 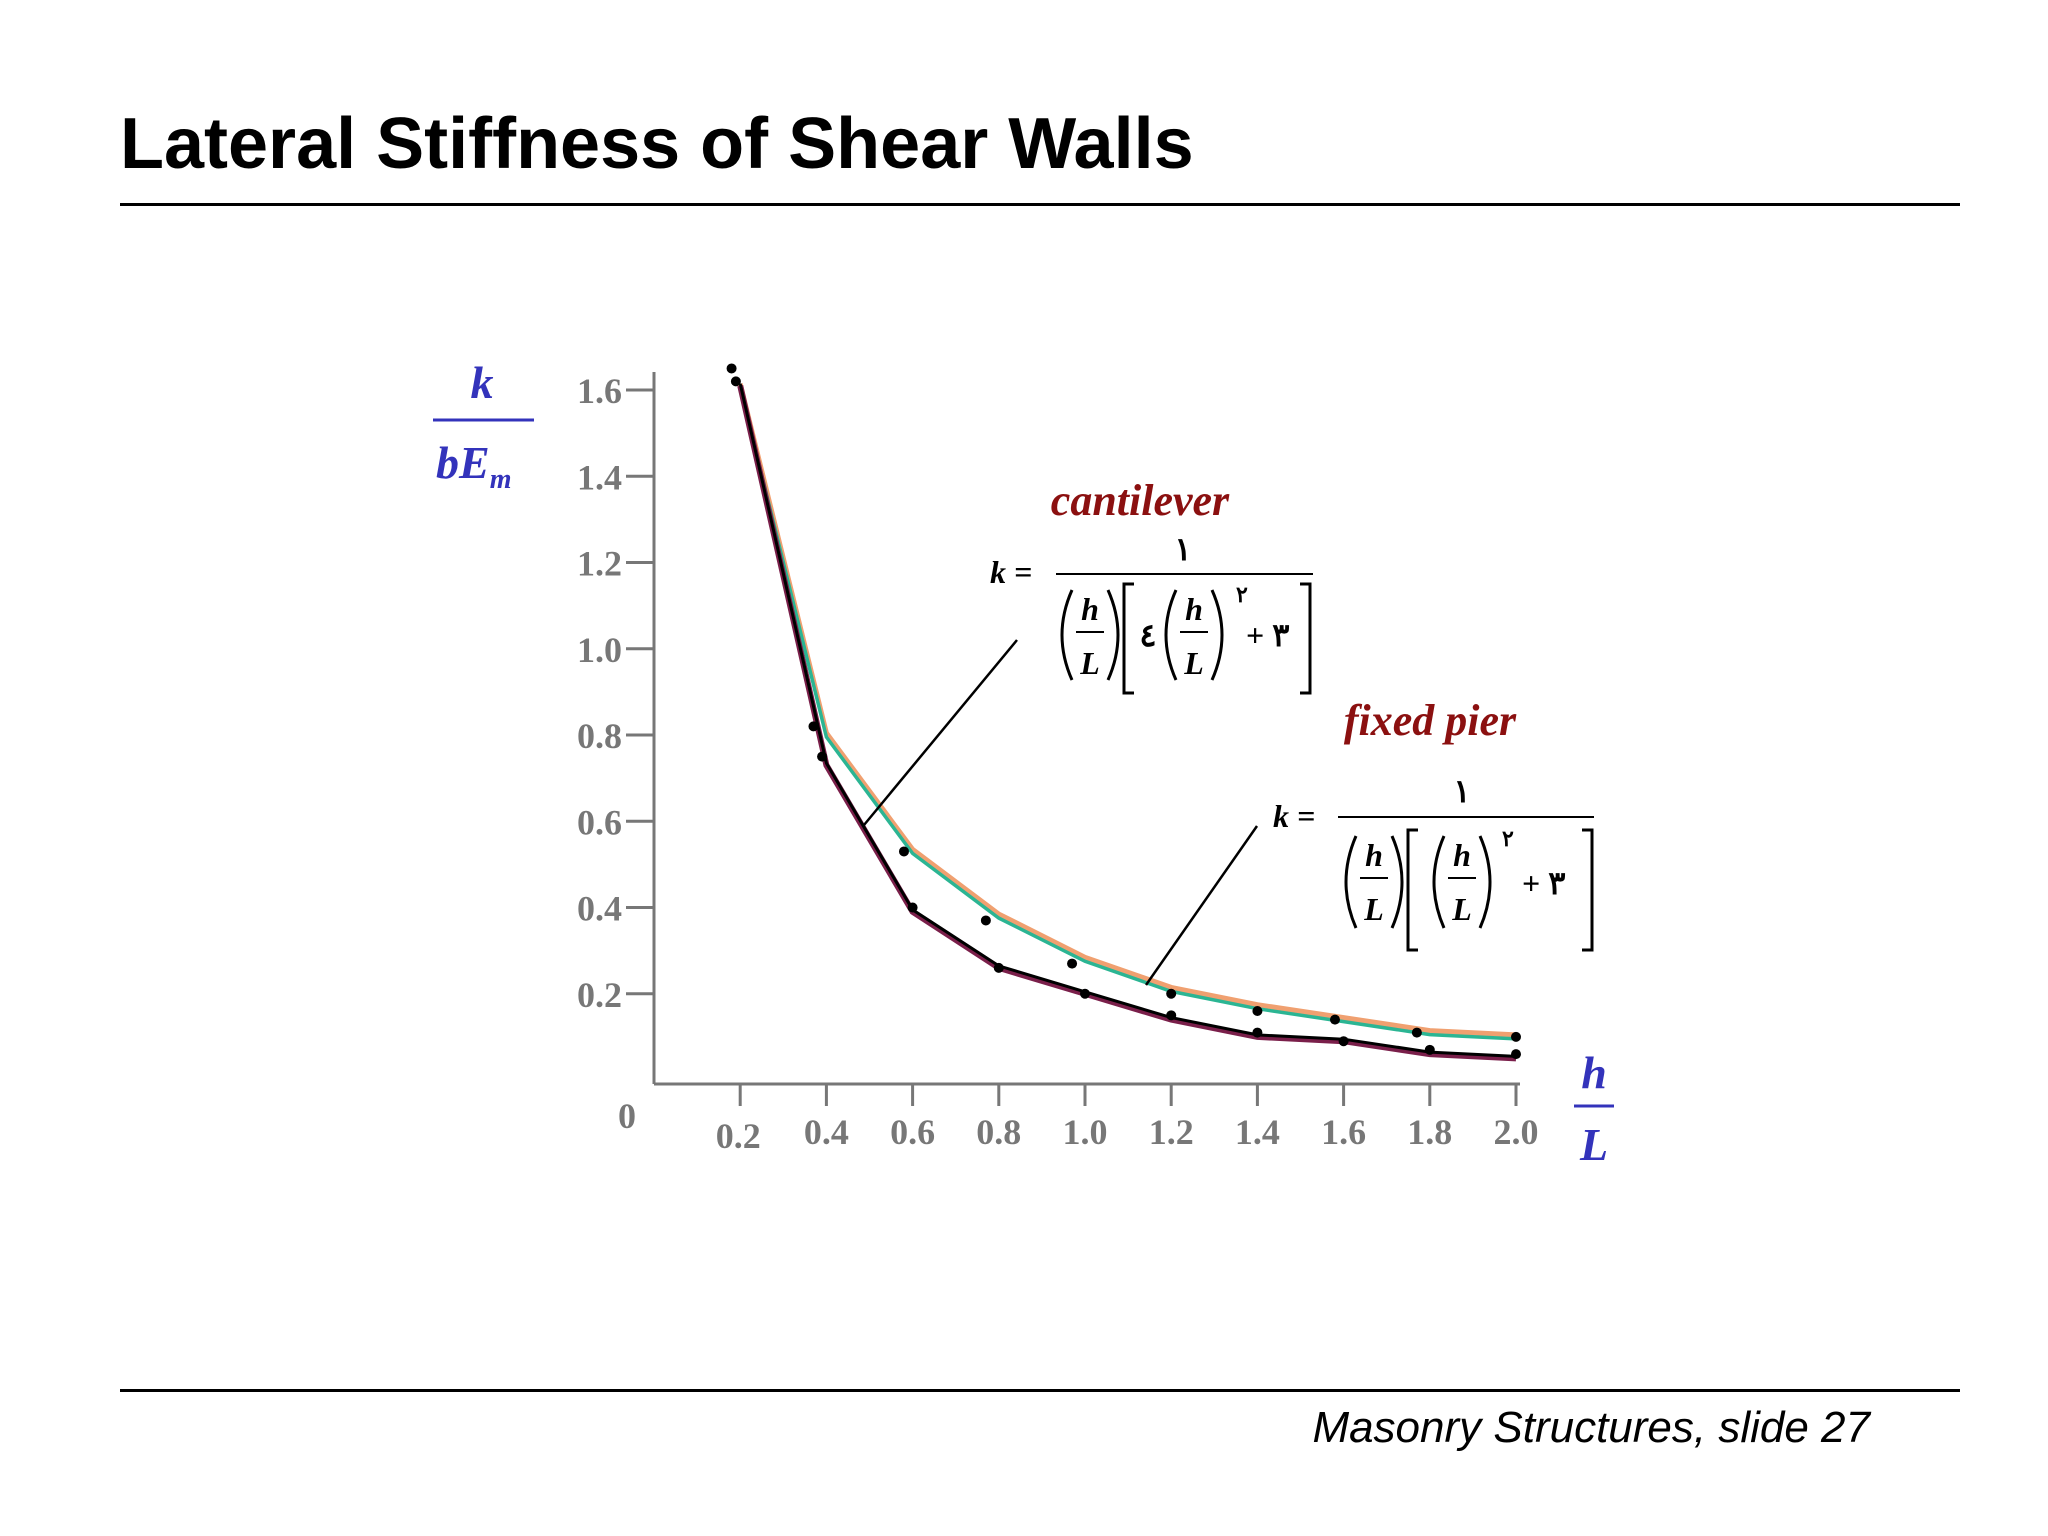 I want to click on y-tick-label: 0.4, so click(x=599, y=909).